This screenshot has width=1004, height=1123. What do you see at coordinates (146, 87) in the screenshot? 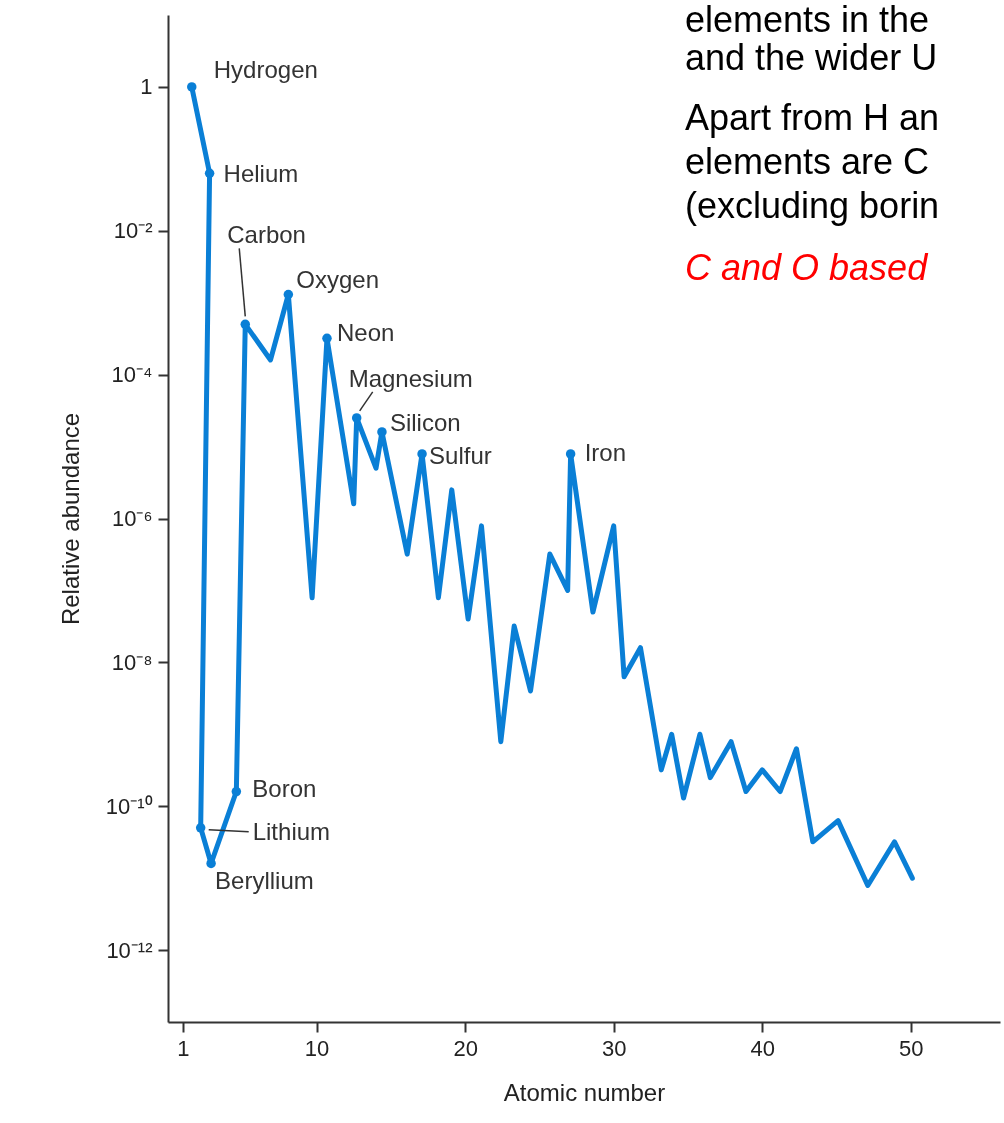
I see `y-tick-label: 1` at bounding box center [146, 87].